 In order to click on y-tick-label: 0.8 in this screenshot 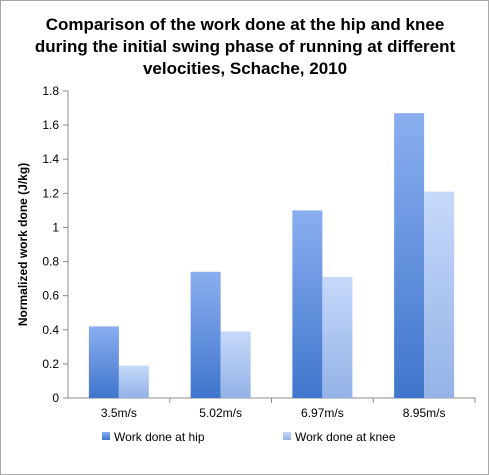, I will do `click(50, 262)`.